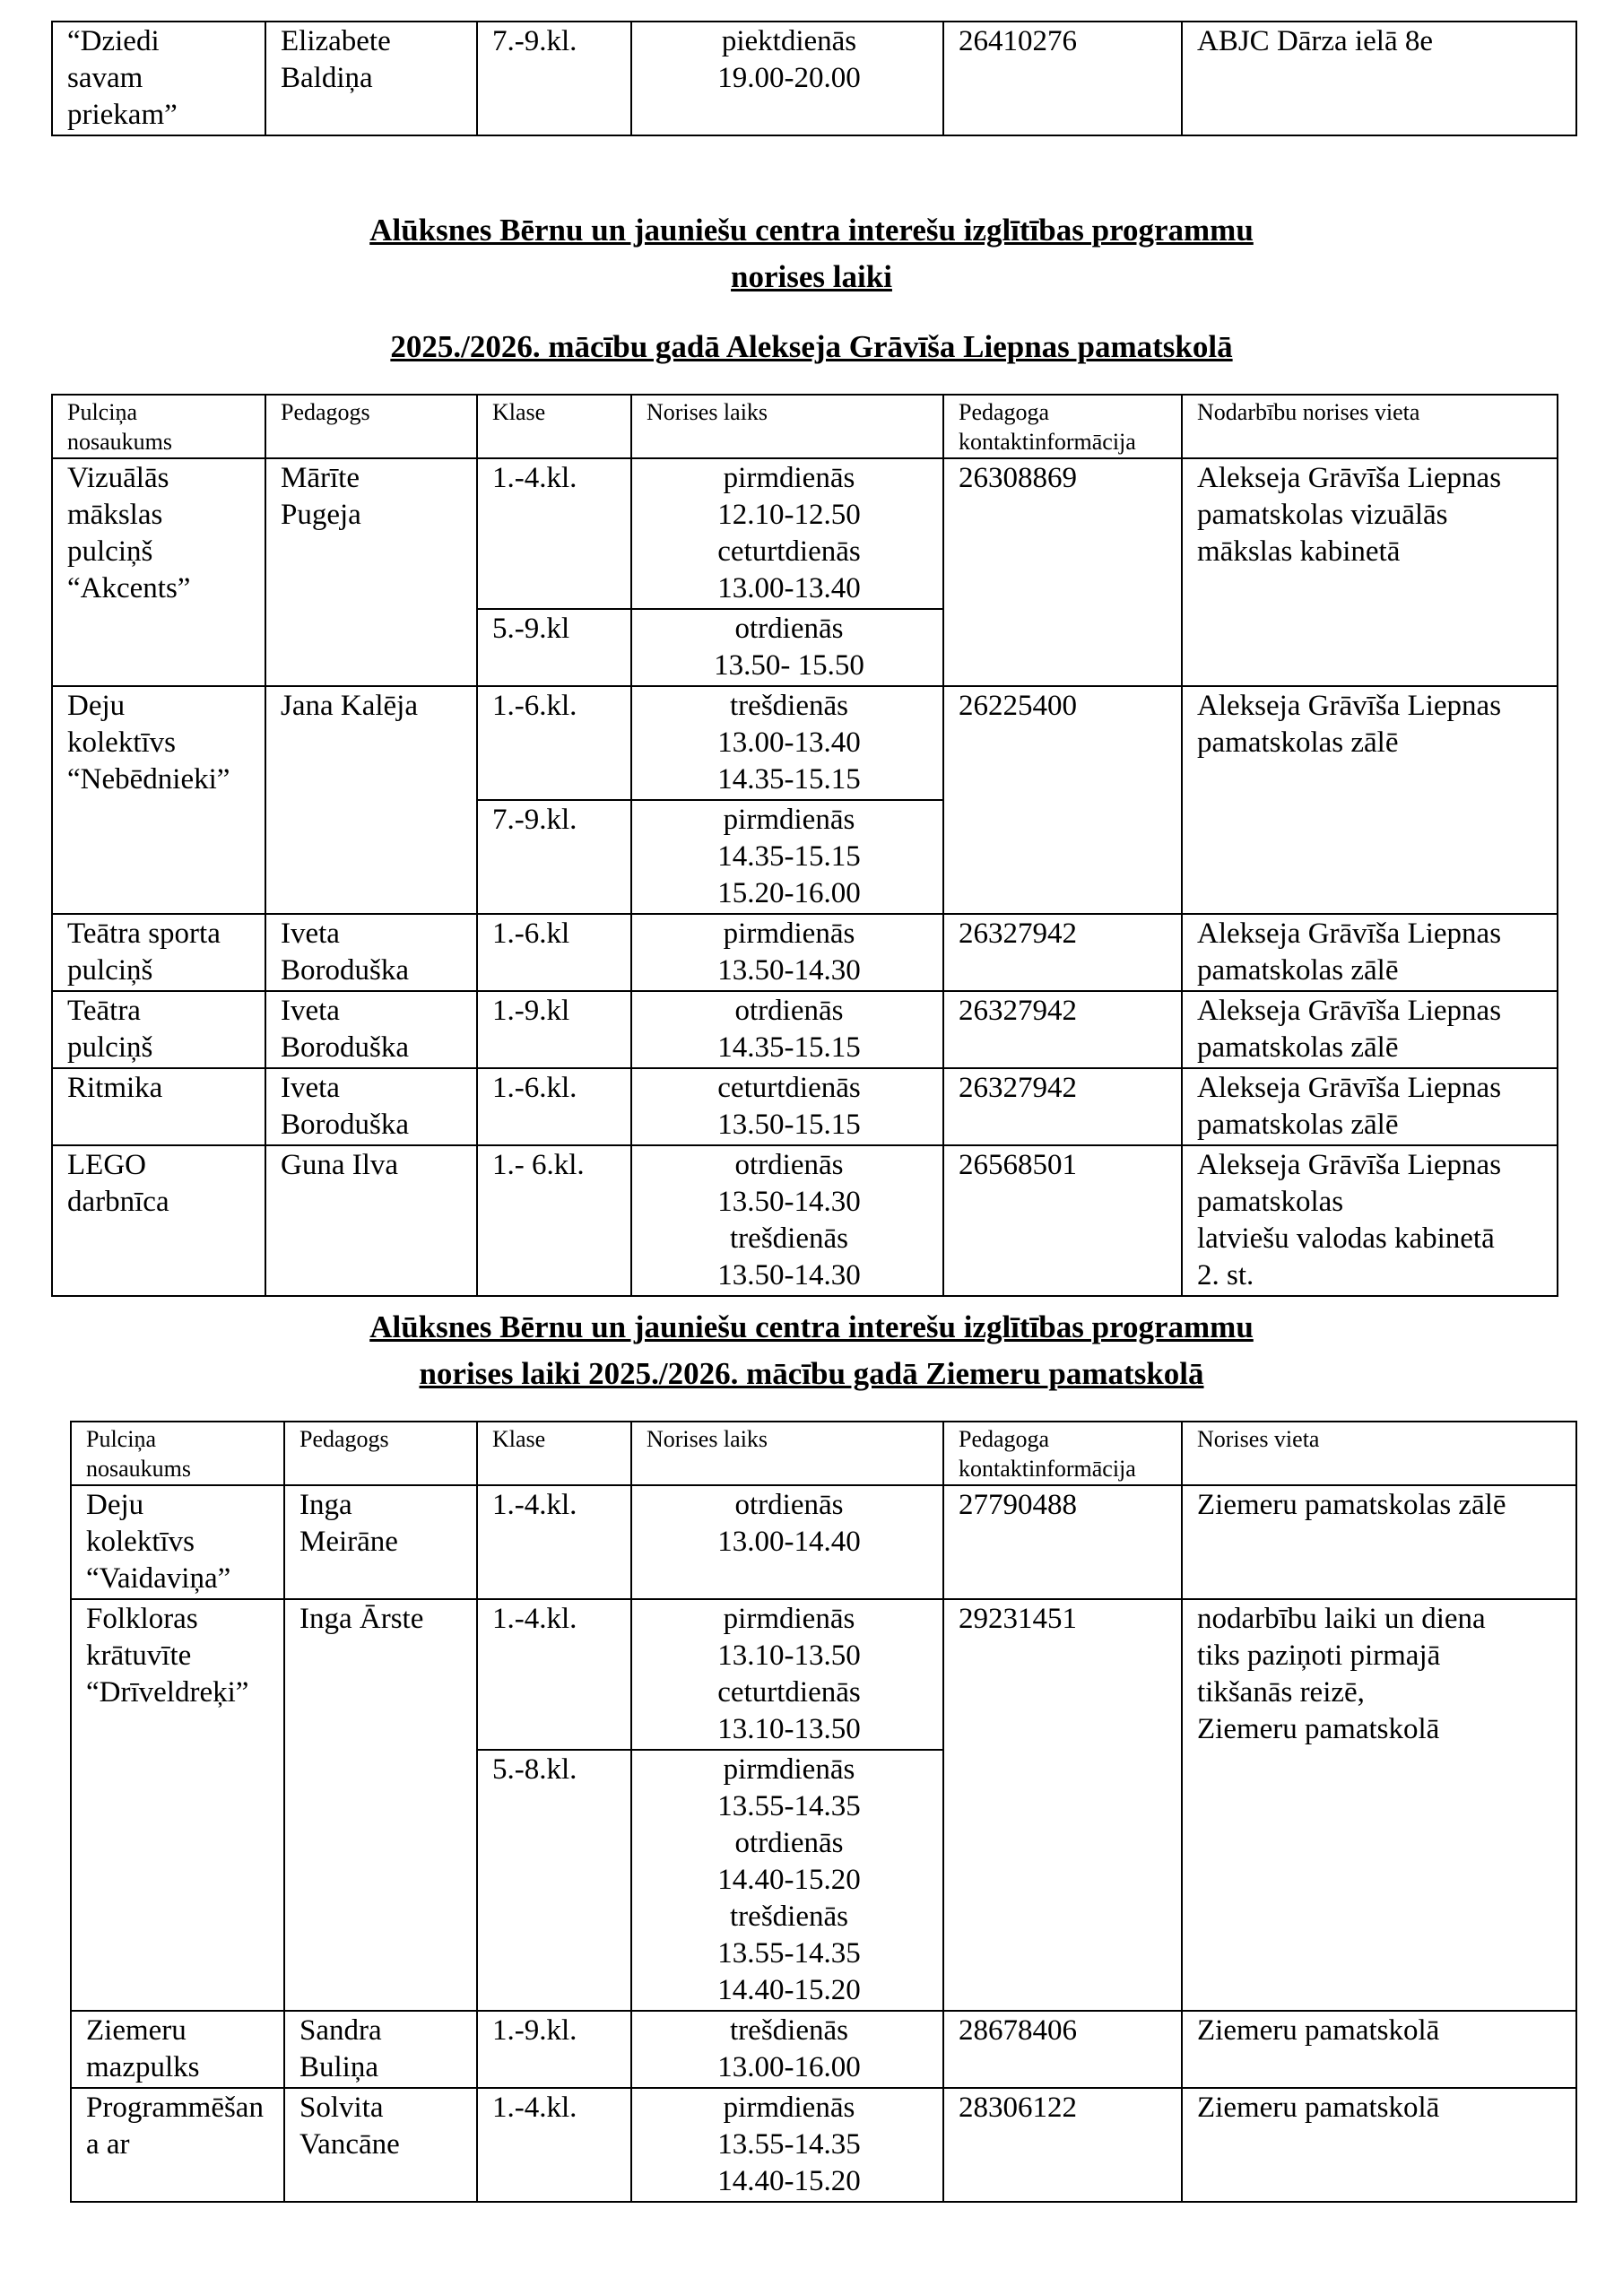 The height and width of the screenshot is (2296, 1623). What do you see at coordinates (554, 1220) in the screenshot?
I see `class-range: 1.- 6.kl.` at bounding box center [554, 1220].